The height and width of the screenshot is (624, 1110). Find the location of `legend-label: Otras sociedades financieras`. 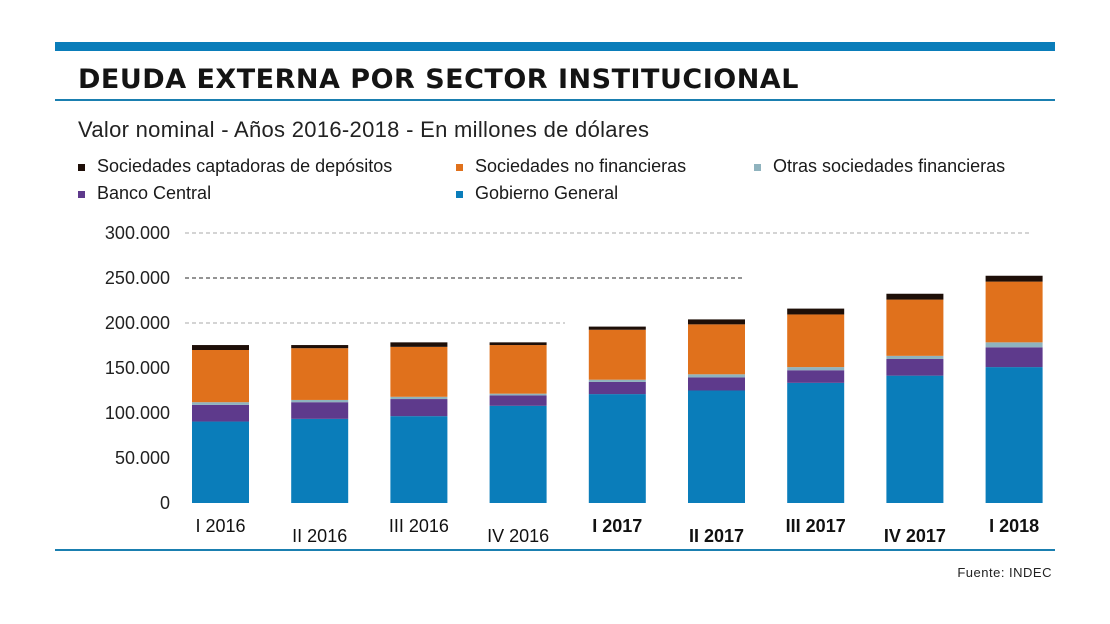

legend-label: Otras sociedades financieras is located at coordinates (889, 166).